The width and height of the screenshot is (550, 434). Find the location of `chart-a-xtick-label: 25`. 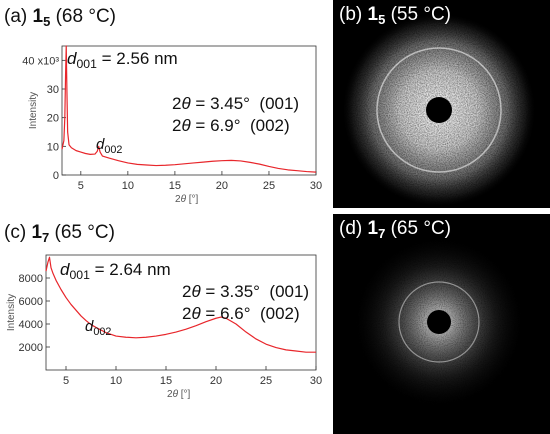

chart-a-xtick-label: 25 is located at coordinates (269, 186).